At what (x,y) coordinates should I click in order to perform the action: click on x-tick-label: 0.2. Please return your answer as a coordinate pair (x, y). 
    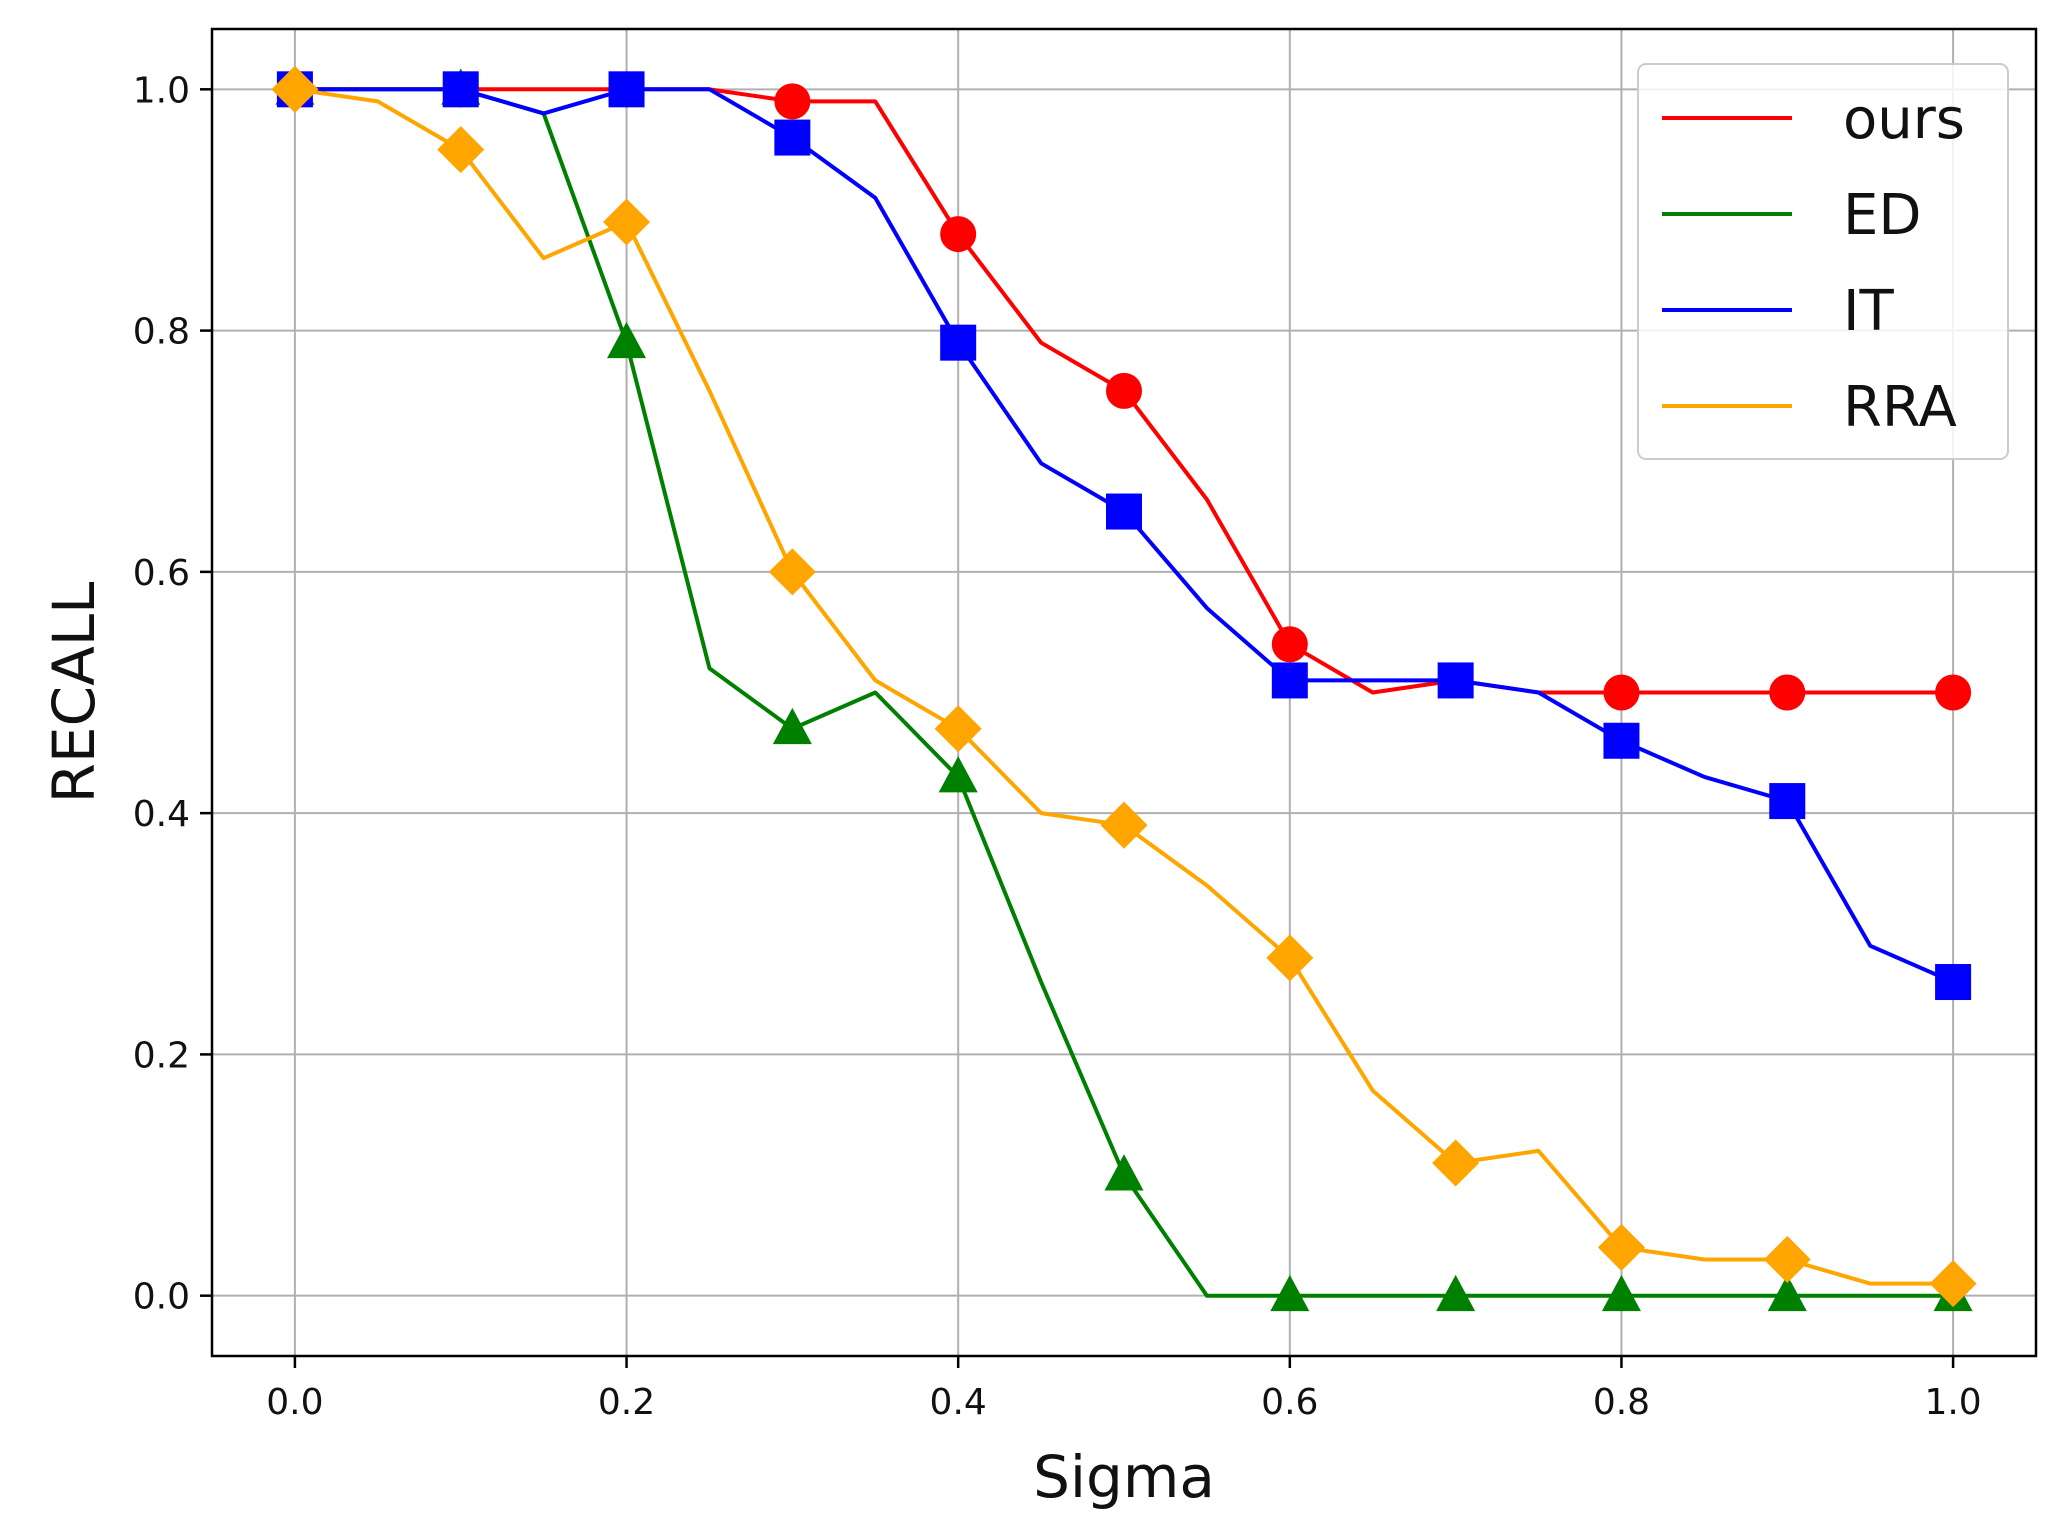
    Looking at the image, I should click on (626, 1402).